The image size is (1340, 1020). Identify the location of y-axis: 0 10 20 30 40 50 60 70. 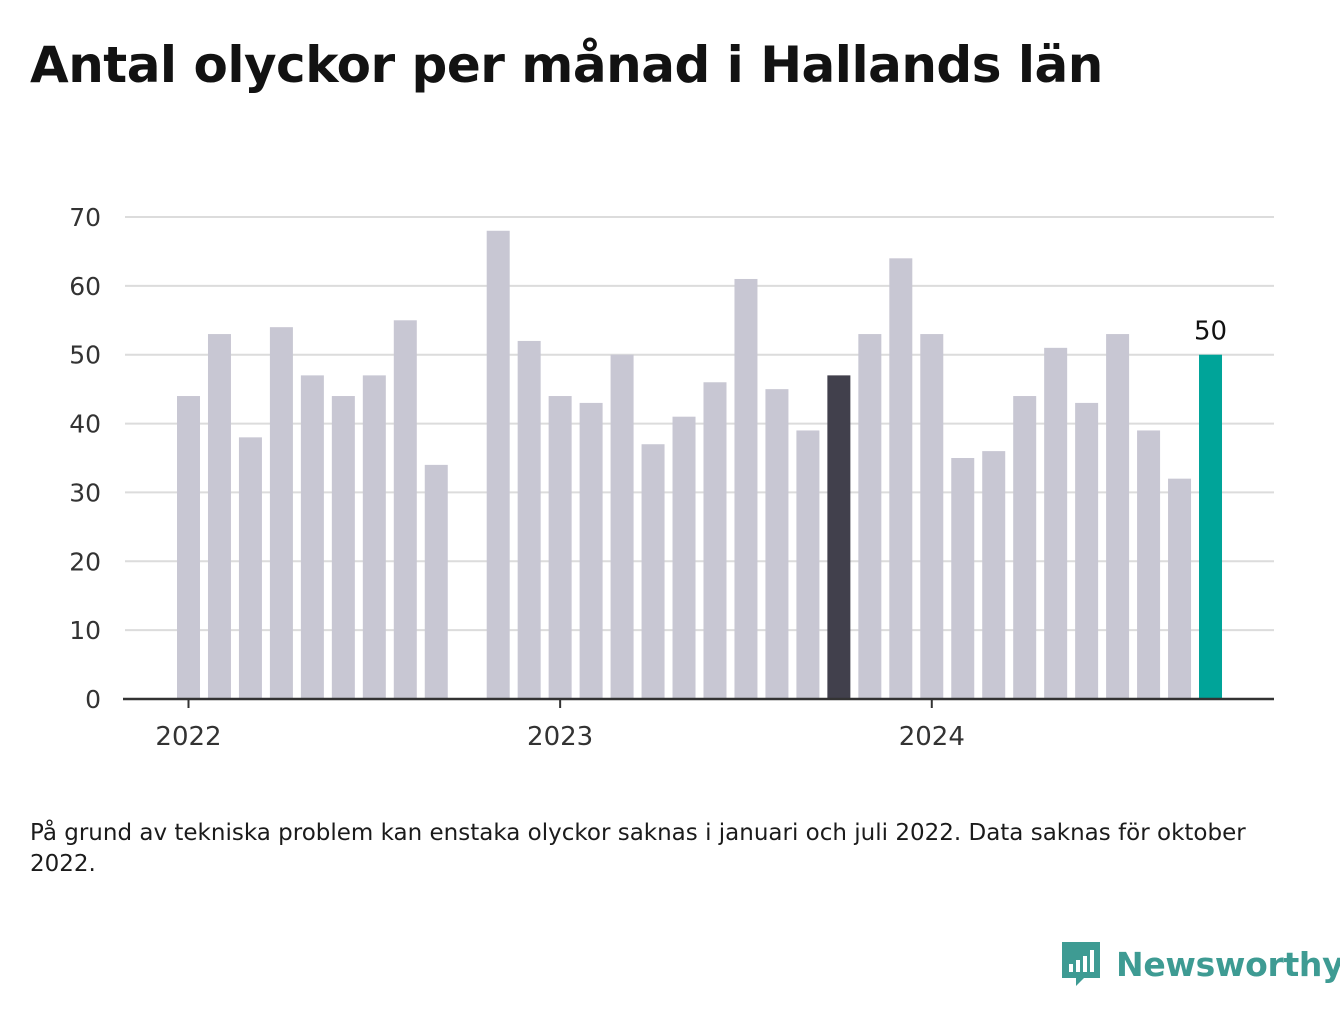
(85, 458).